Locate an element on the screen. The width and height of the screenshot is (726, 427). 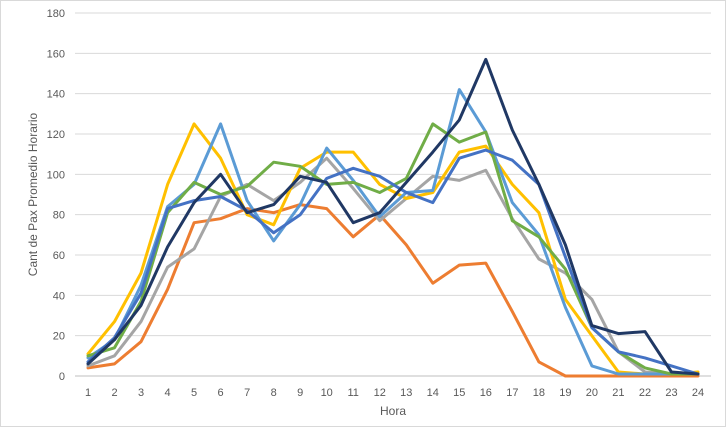
y-tick-label: 40 is located at coordinates (59, 296).